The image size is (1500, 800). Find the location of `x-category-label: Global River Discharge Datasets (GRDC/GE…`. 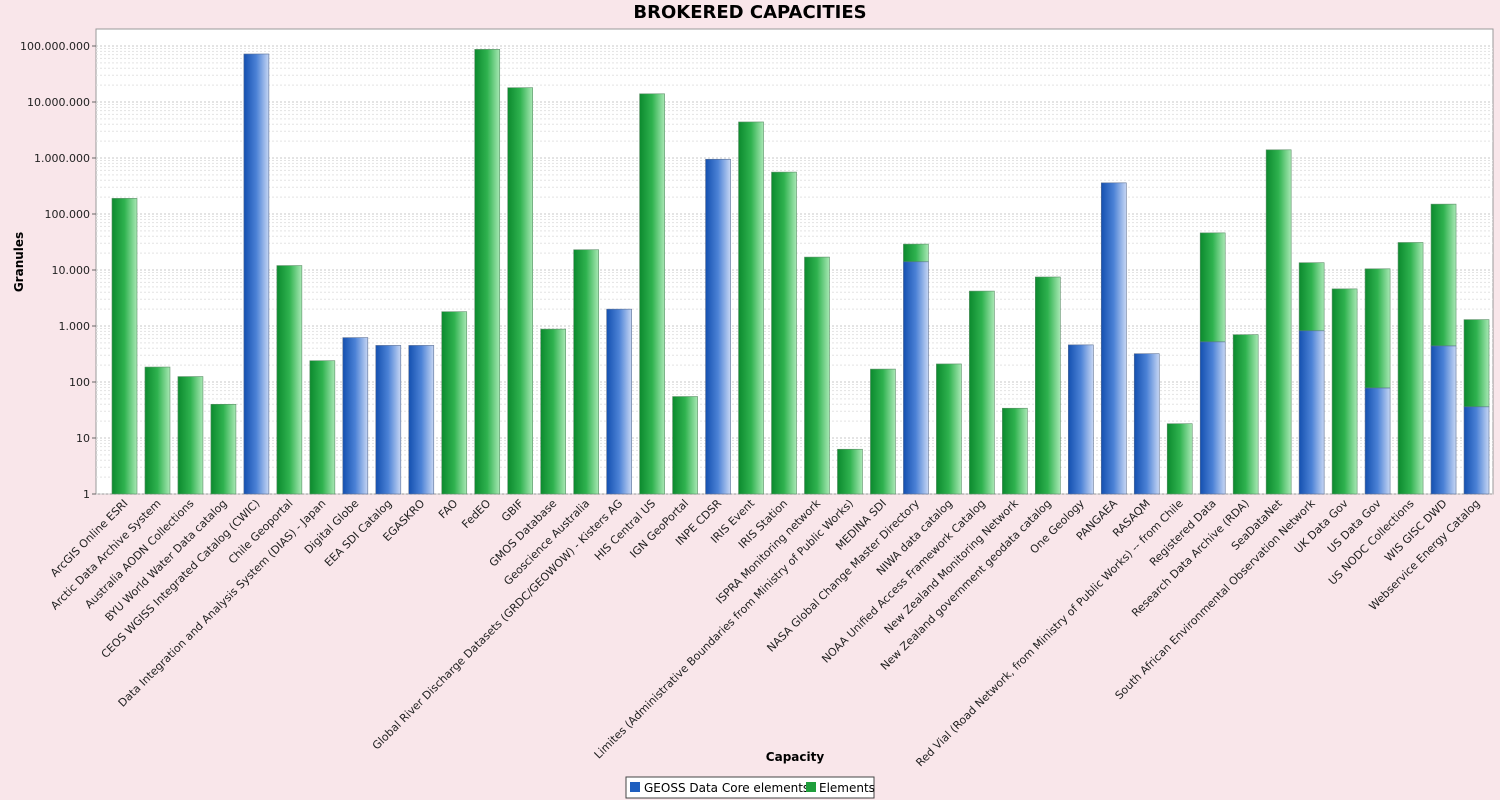

x-category-label: Global River Discharge Datasets (GRDC/GE… is located at coordinates (497, 624).